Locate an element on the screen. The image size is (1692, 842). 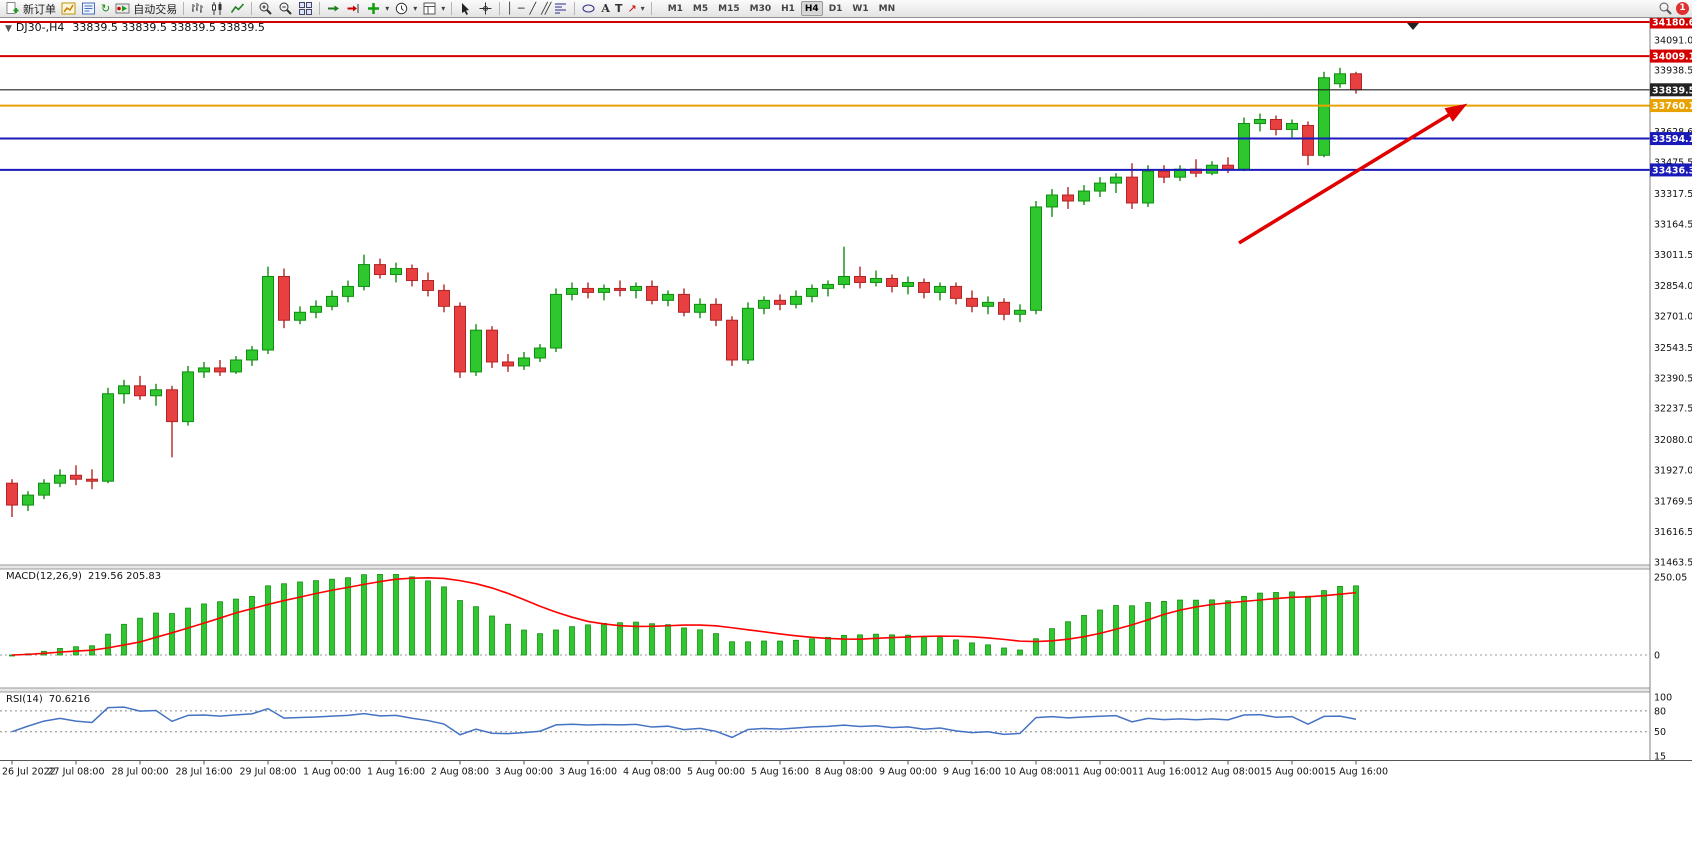
svg-text: 5 Aug 00:00 is located at coordinates (716, 772).